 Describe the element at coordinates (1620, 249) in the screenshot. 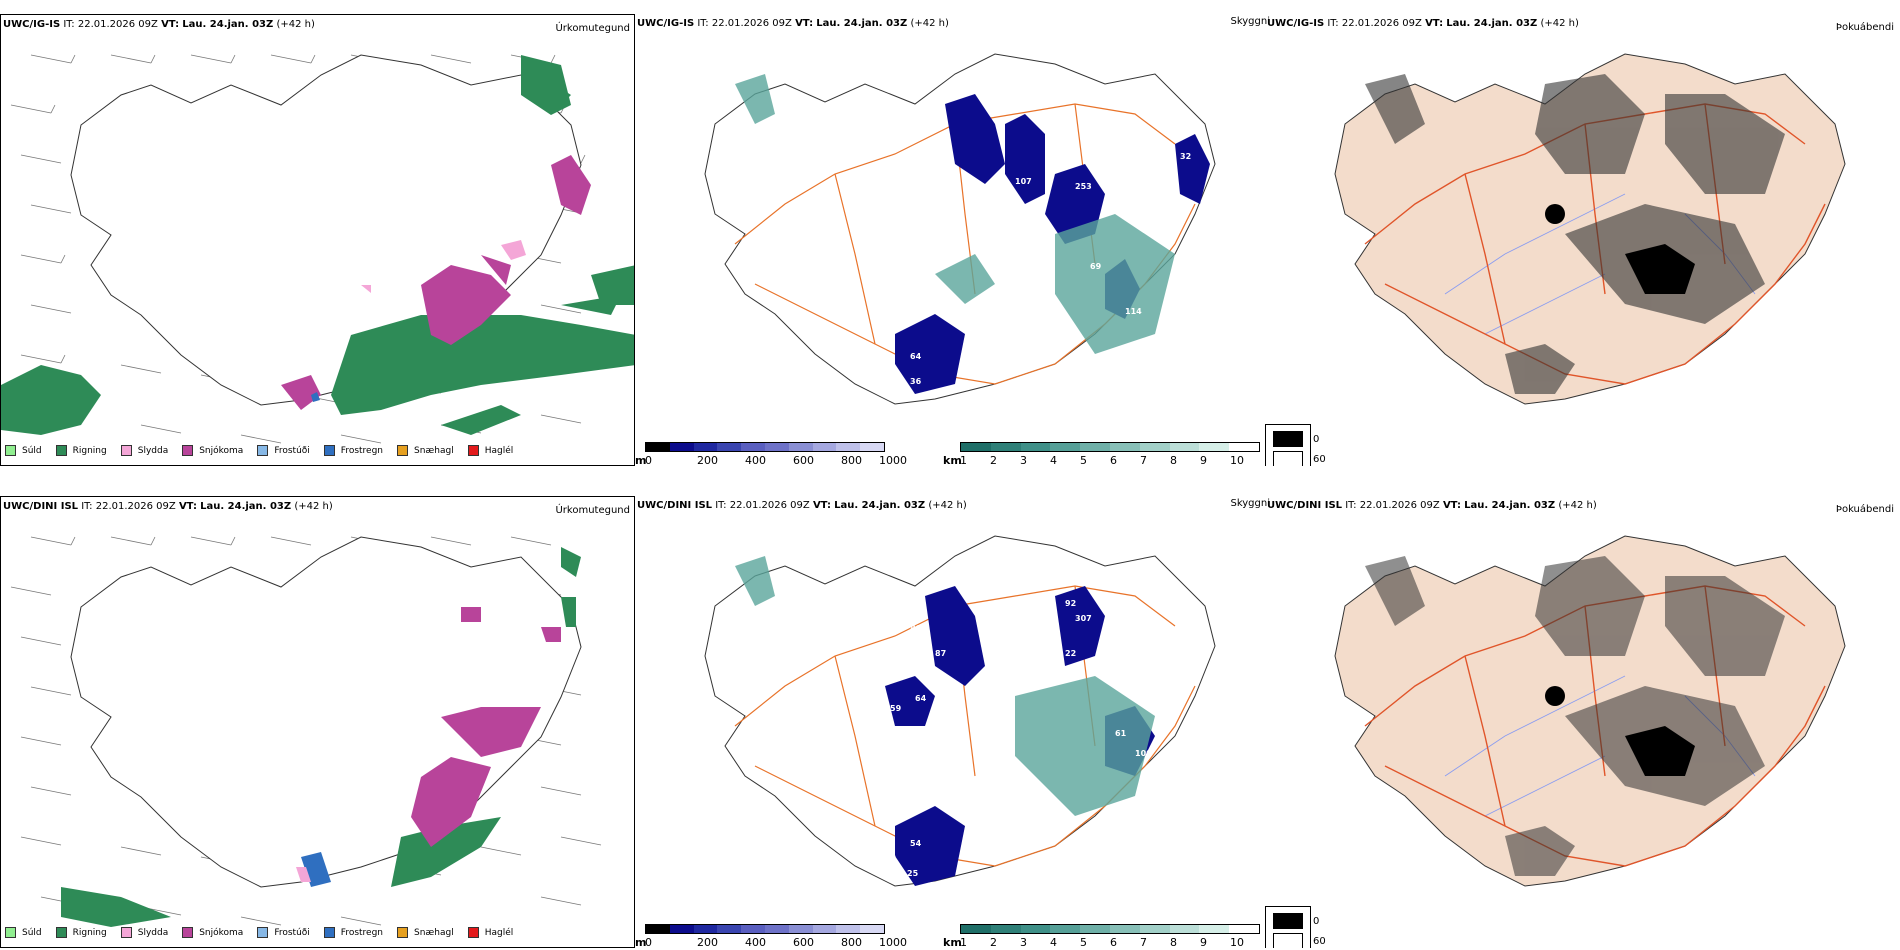

I see `dense-fog` at that location.